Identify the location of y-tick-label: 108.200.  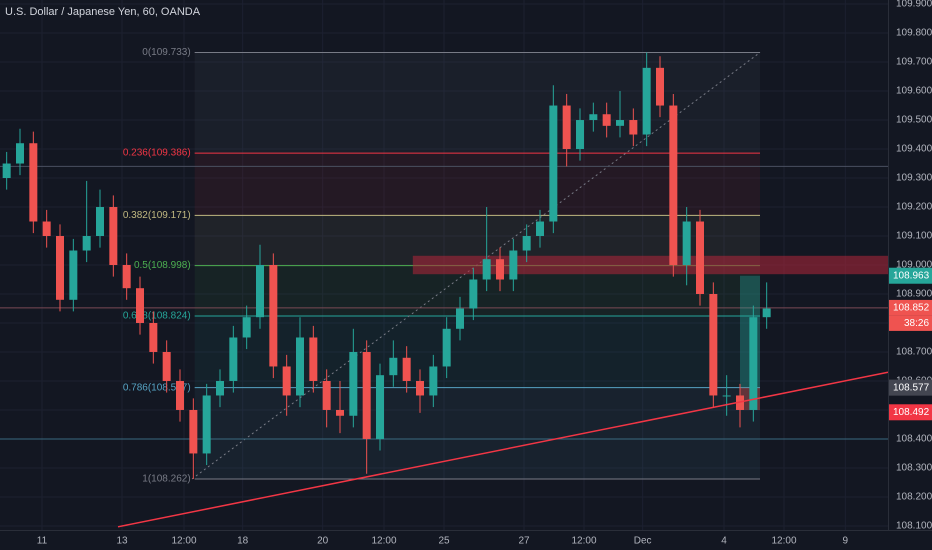
(914, 497).